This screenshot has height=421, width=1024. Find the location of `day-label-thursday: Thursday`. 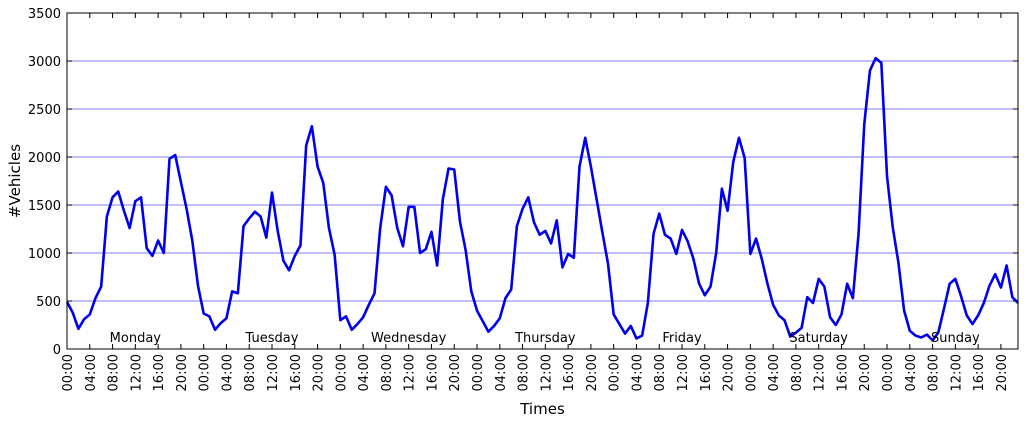

day-label-thursday: Thursday is located at coordinates (545, 338).